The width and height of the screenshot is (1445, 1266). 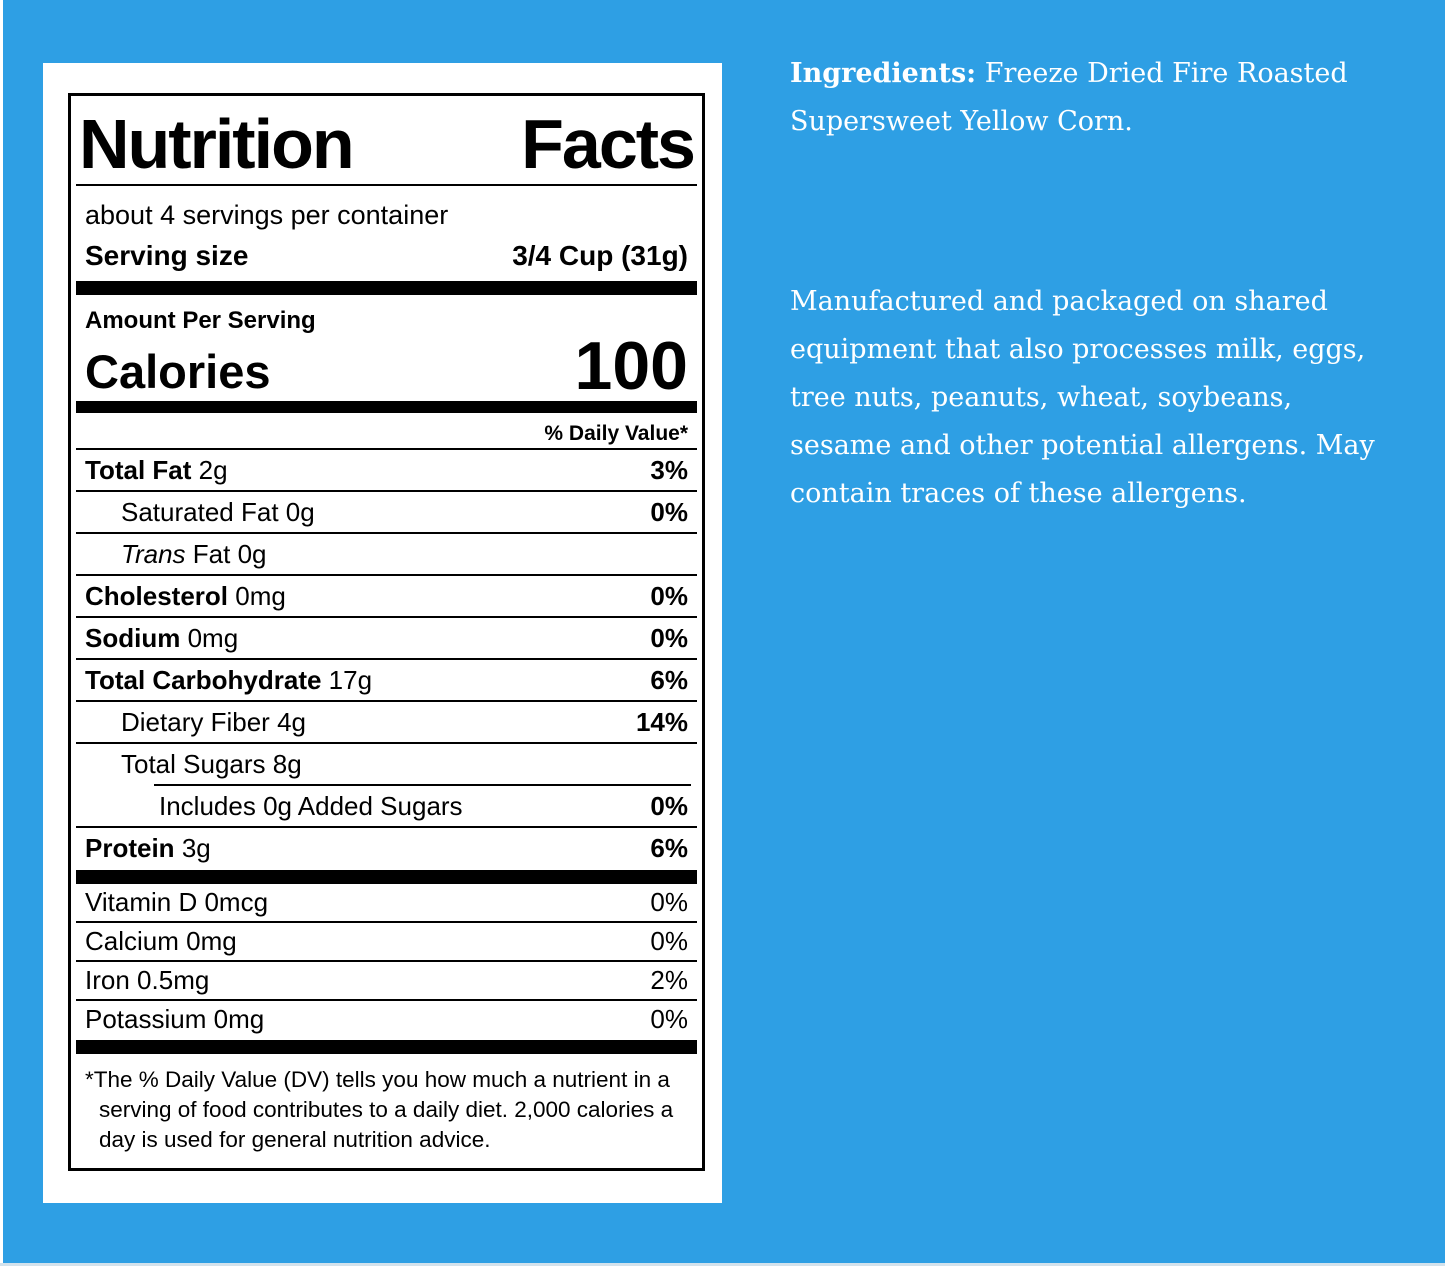 What do you see at coordinates (386, 431) in the screenshot?
I see `daily-value-header: % Daily Value*` at bounding box center [386, 431].